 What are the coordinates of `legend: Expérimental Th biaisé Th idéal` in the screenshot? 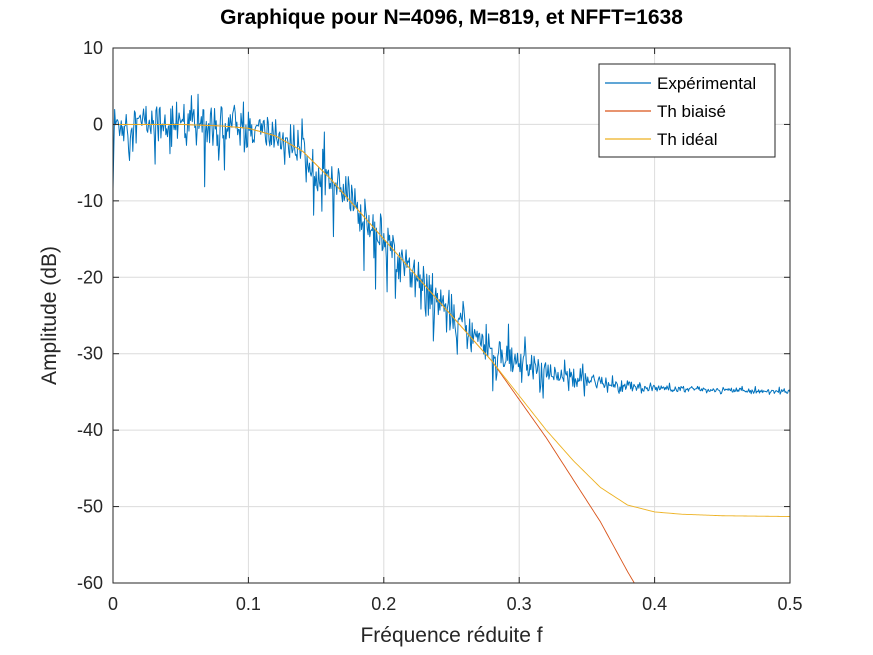 It's located at (687, 110).